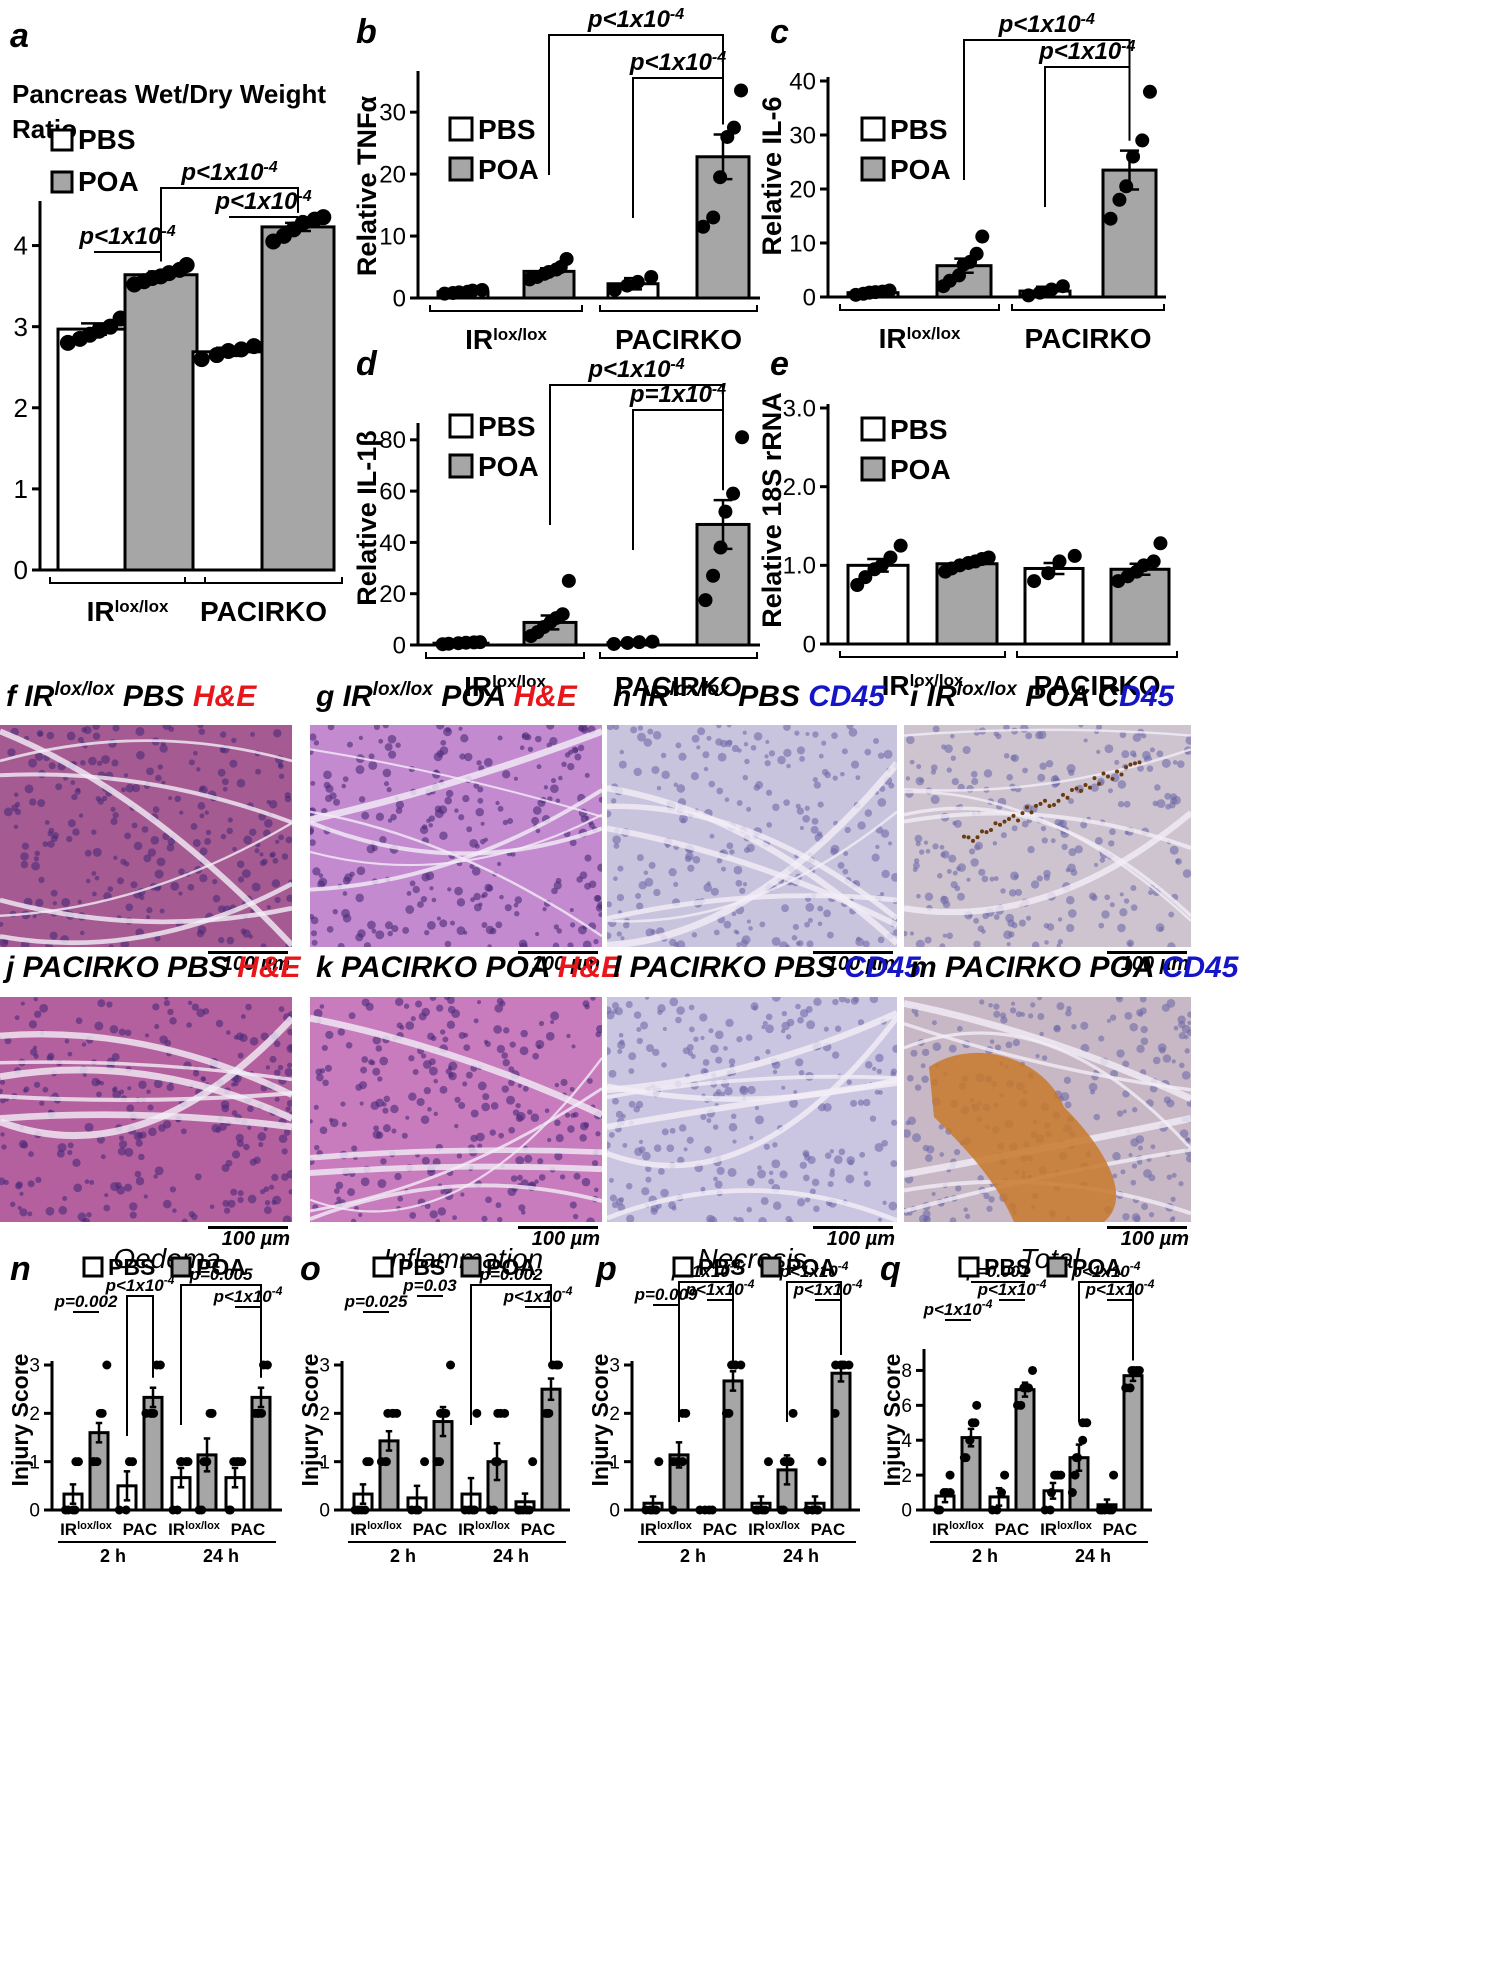 Image resolution: width=1491 pixels, height=1964 pixels. Describe the element at coordinates (166, 1258) in the screenshot. I see `chart-title: Oedema` at that location.